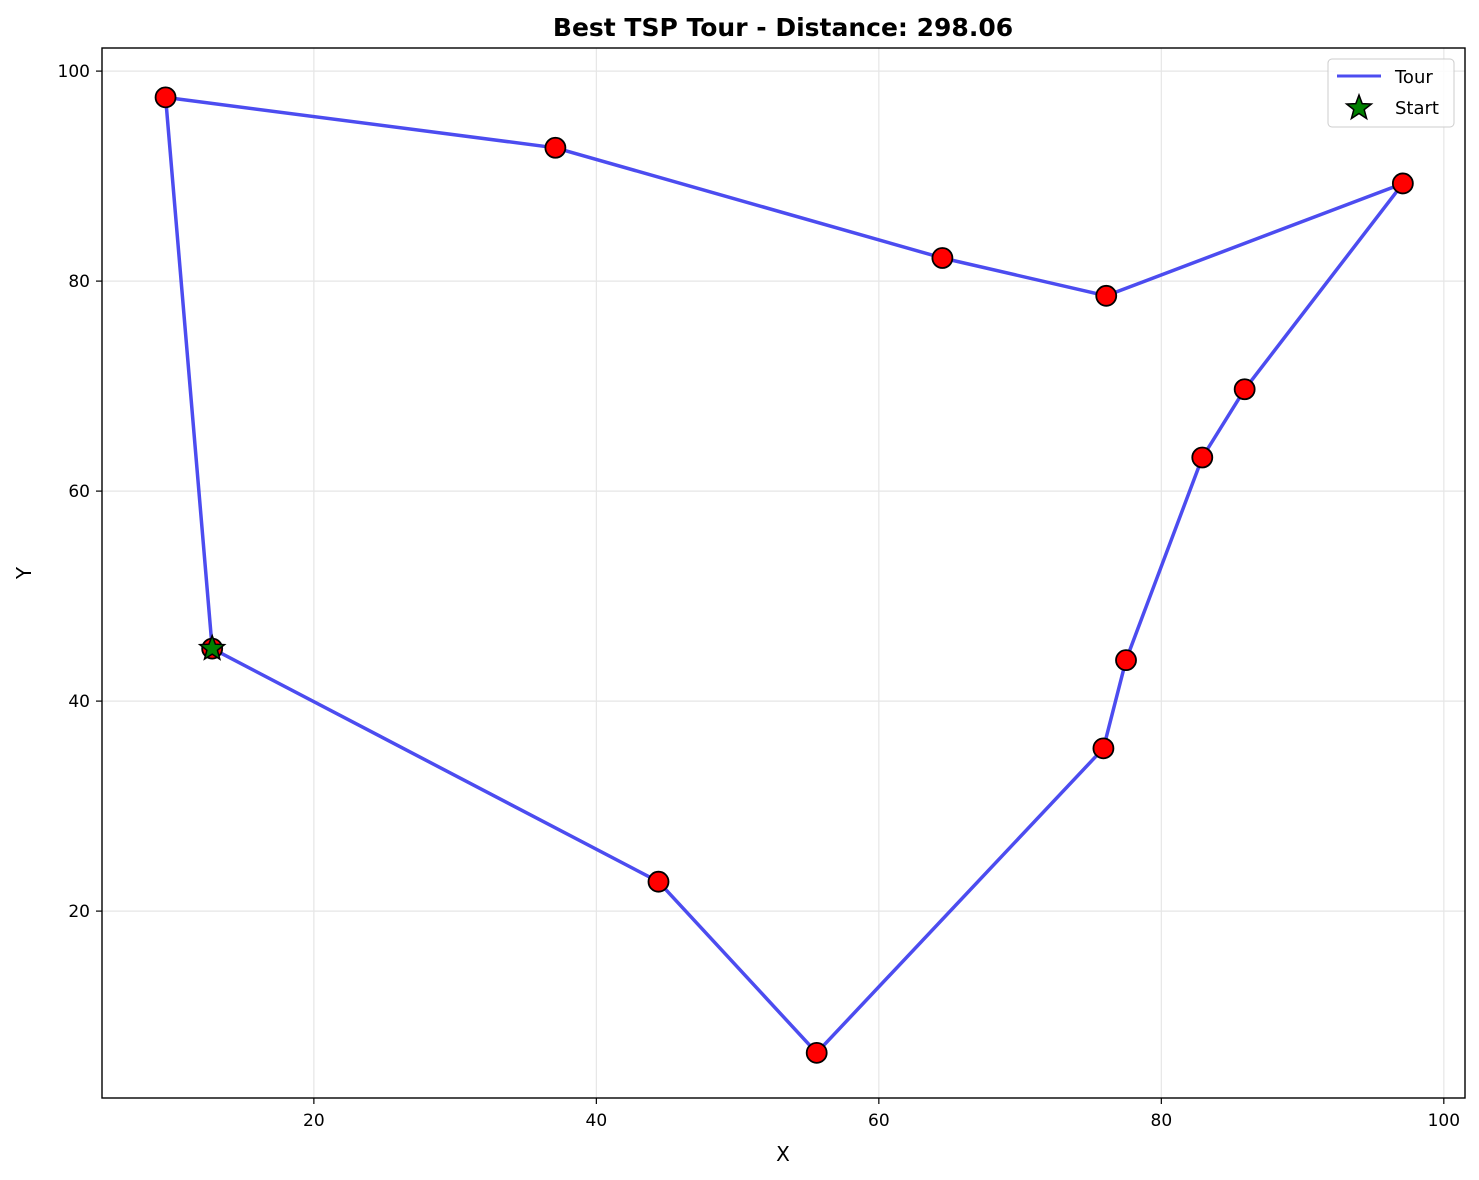  I want to click on y-tick-label: 20, so click(79, 912).